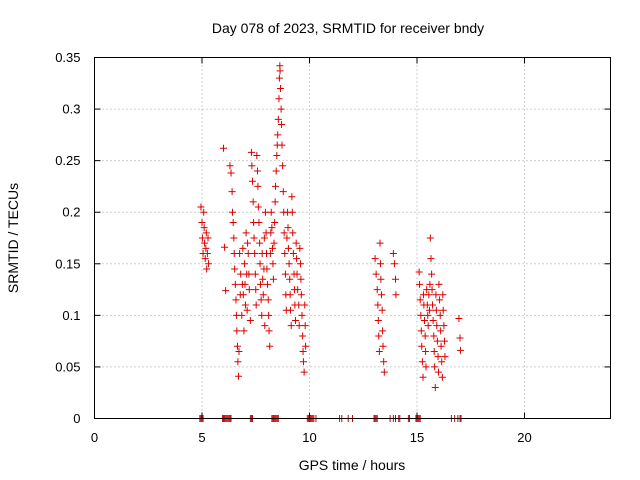 The height and width of the screenshot is (480, 640). Describe the element at coordinates (71, 109) in the screenshot. I see `y-tick-label: 0.3` at that location.